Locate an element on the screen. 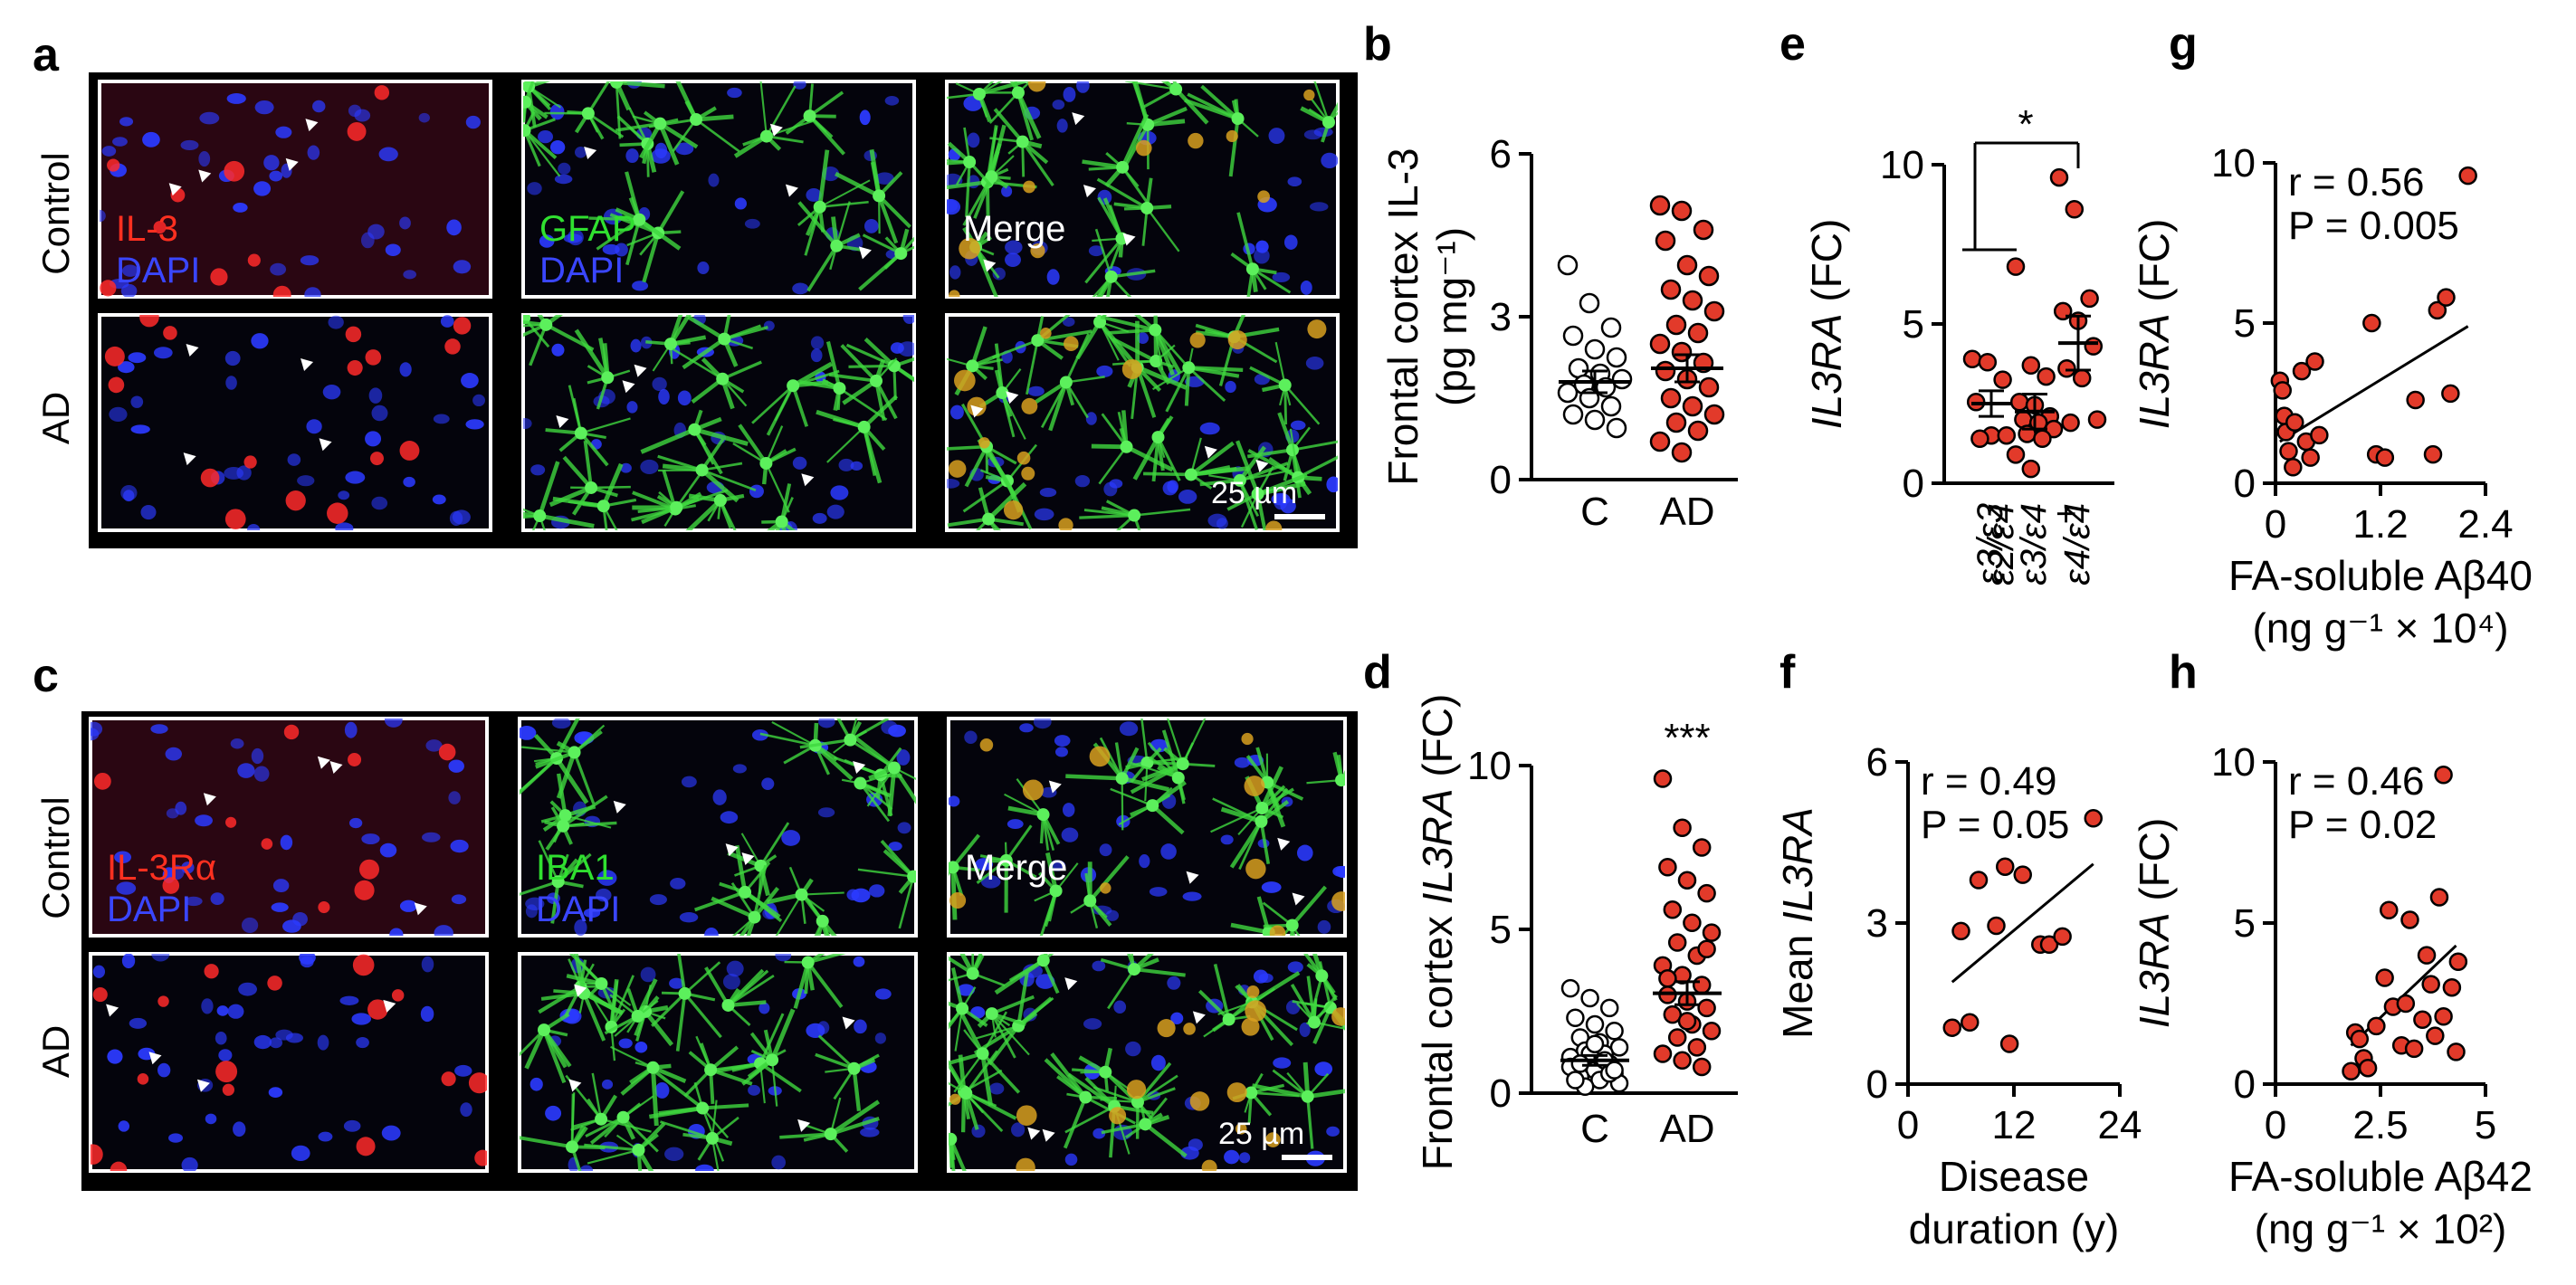 Image resolution: width=2576 pixels, height=1285 pixels. y-axis-label: Mean IL3RA is located at coordinates (1798, 923).